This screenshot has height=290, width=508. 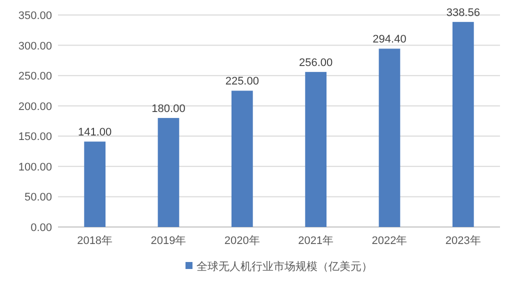 What do you see at coordinates (284, 266) in the screenshot?
I see `legend-label: 全球无人机行业市场规模（亿美元）` at bounding box center [284, 266].